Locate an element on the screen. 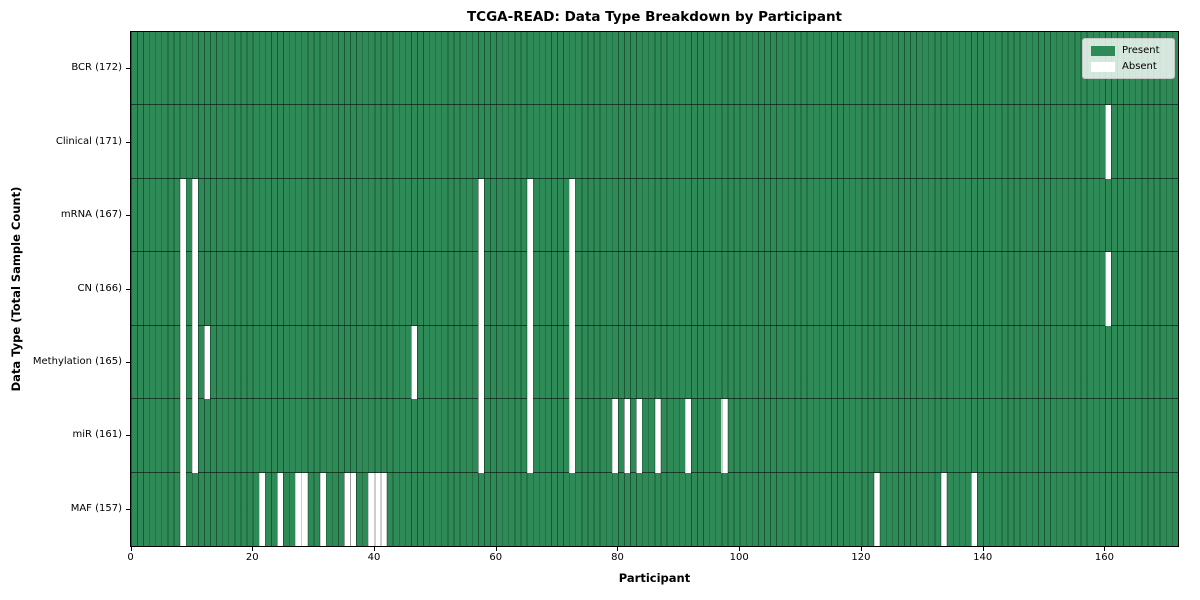 Image resolution: width=1200 pixels, height=600 pixels. legend-label-present: Present is located at coordinates (1141, 50).